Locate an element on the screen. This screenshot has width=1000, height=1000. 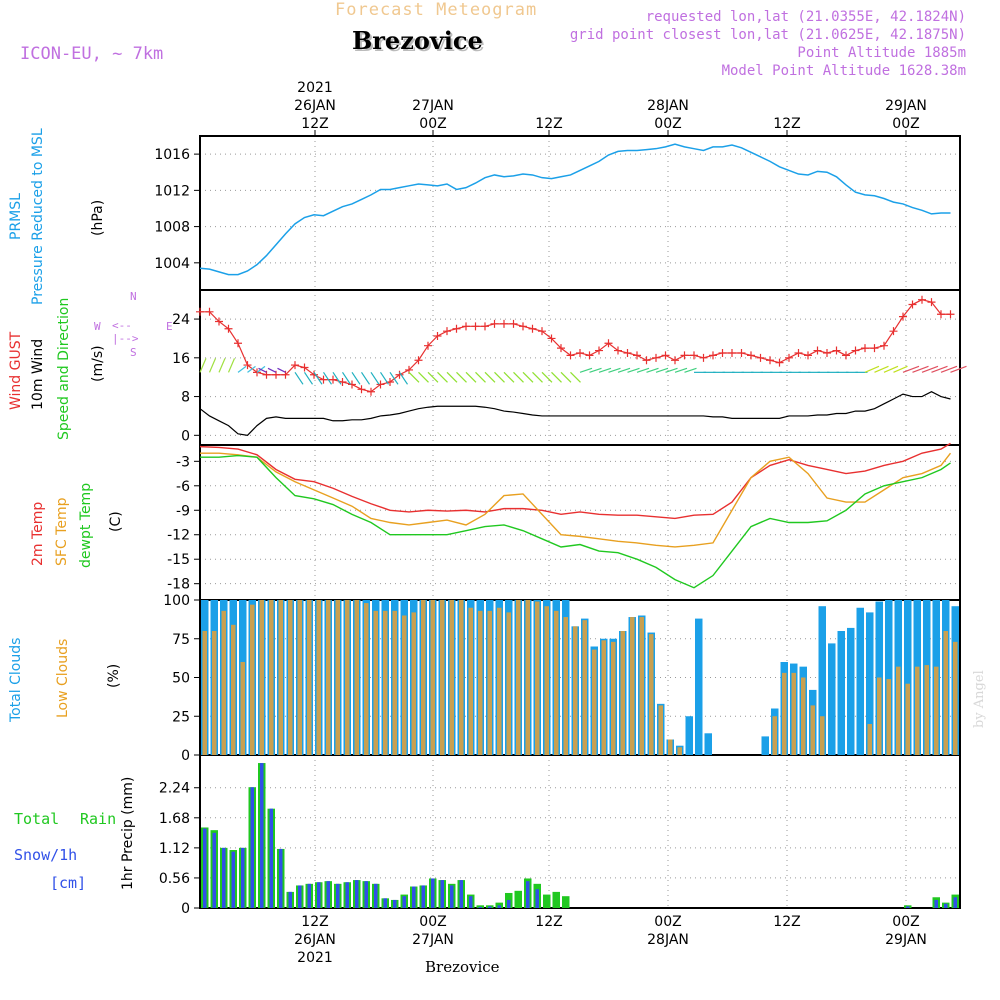
time-label-top: 29JAN is located at coordinates (906, 106).